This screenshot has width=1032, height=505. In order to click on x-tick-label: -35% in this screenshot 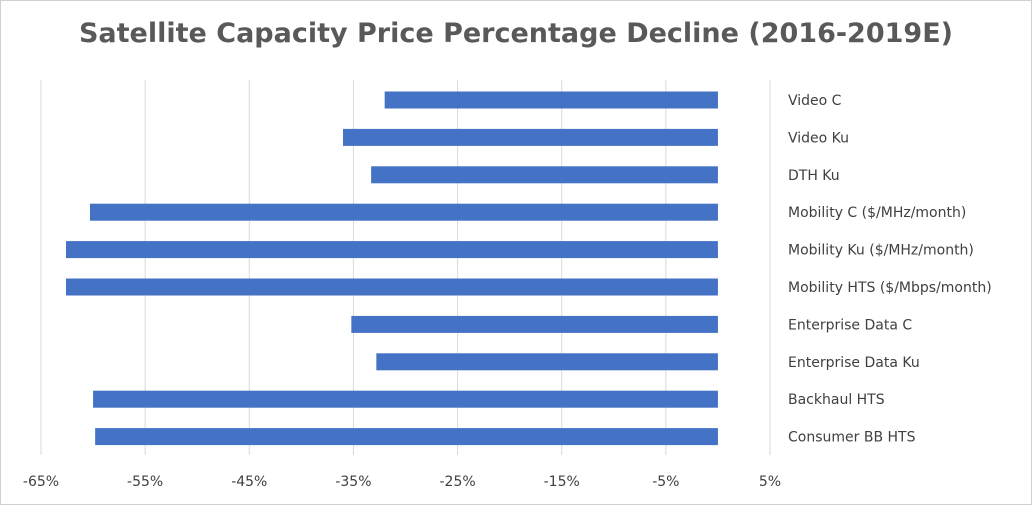, I will do `click(353, 482)`.